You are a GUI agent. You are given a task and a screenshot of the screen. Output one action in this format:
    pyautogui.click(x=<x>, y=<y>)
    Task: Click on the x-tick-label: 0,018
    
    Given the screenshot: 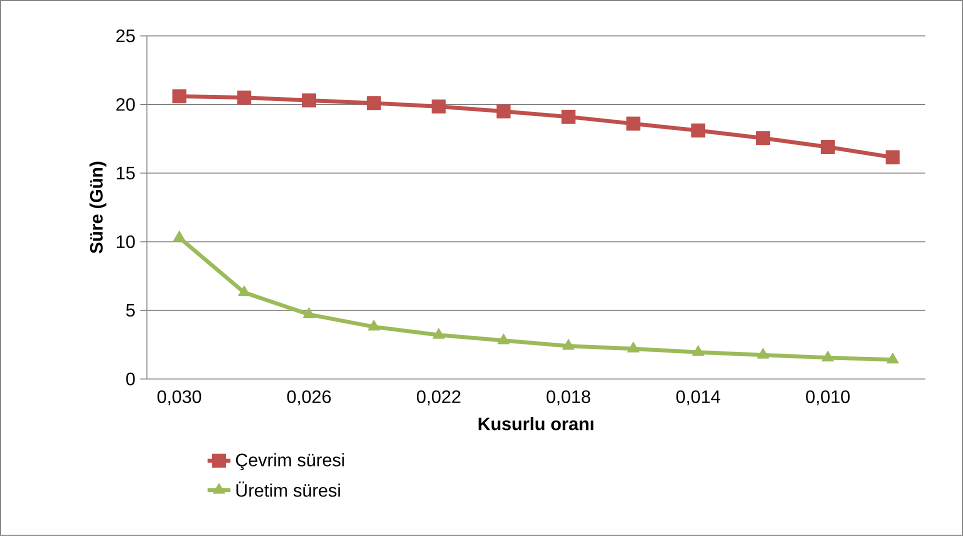 What is the action you would take?
    pyautogui.click(x=568, y=398)
    